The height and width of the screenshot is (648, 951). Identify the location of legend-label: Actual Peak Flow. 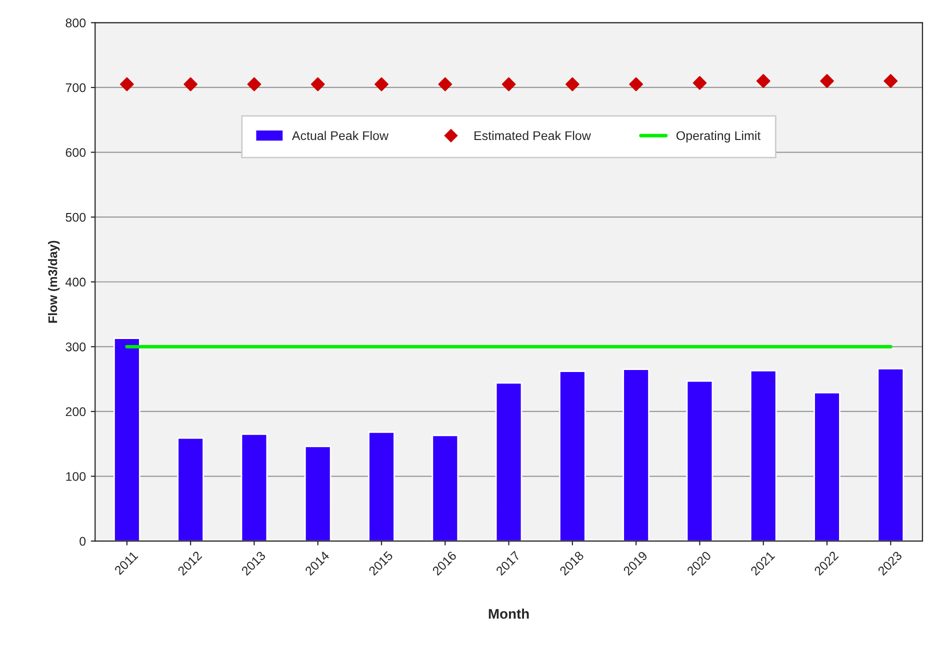
(340, 135).